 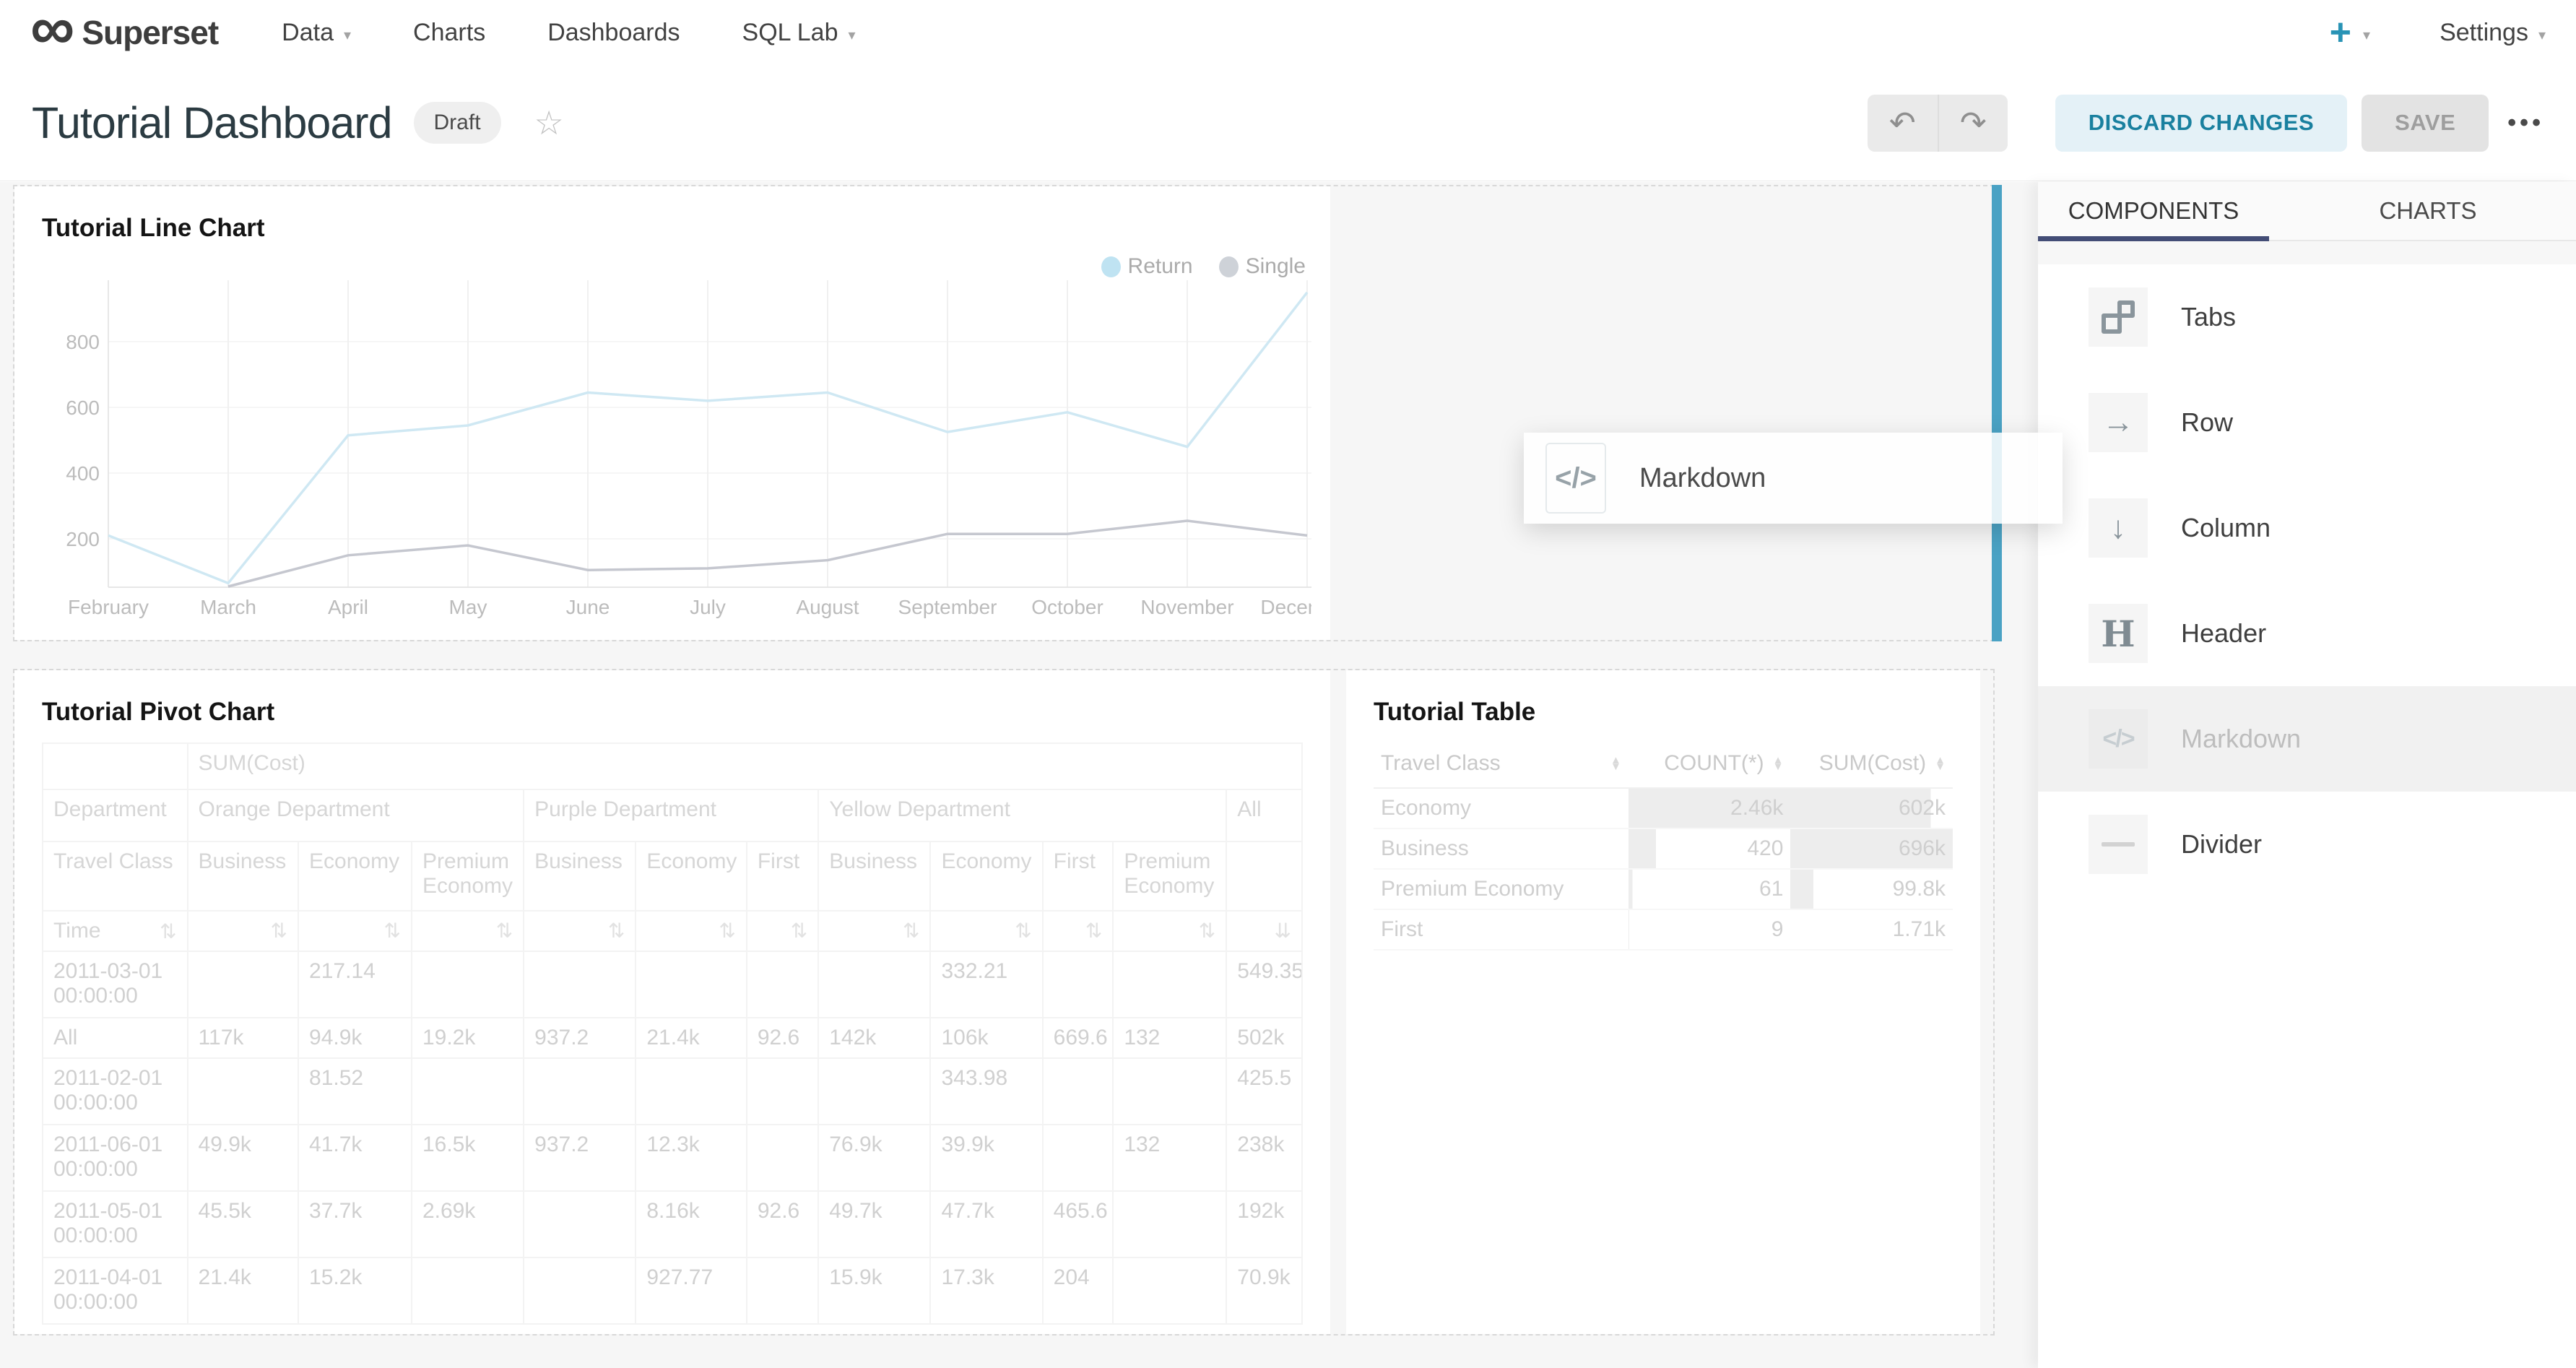 I want to click on pivot-class-header: Premium Economy, so click(x=467, y=876).